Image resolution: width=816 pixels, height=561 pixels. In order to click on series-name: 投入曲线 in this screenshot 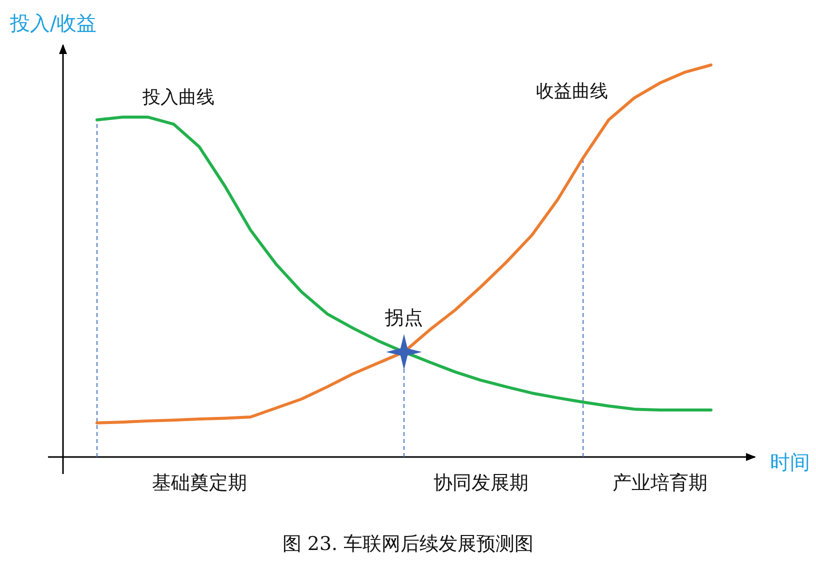, I will do `click(178, 97)`.